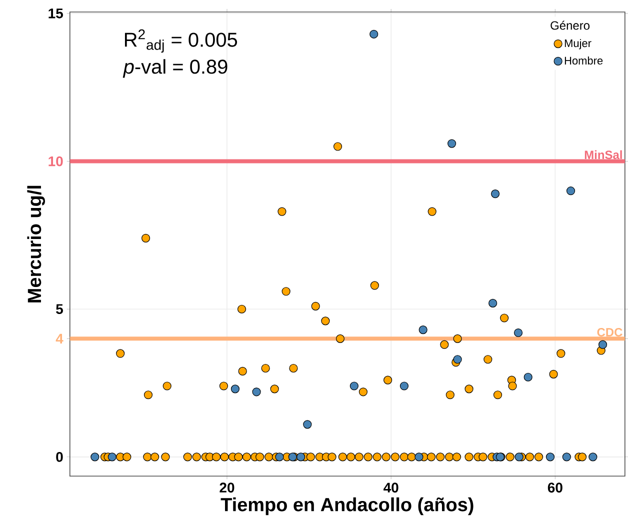 The height and width of the screenshot is (532, 628). What do you see at coordinates (347, 506) in the screenshot?
I see `x-axis-title: Tiempo en Andacollo (años)` at bounding box center [347, 506].